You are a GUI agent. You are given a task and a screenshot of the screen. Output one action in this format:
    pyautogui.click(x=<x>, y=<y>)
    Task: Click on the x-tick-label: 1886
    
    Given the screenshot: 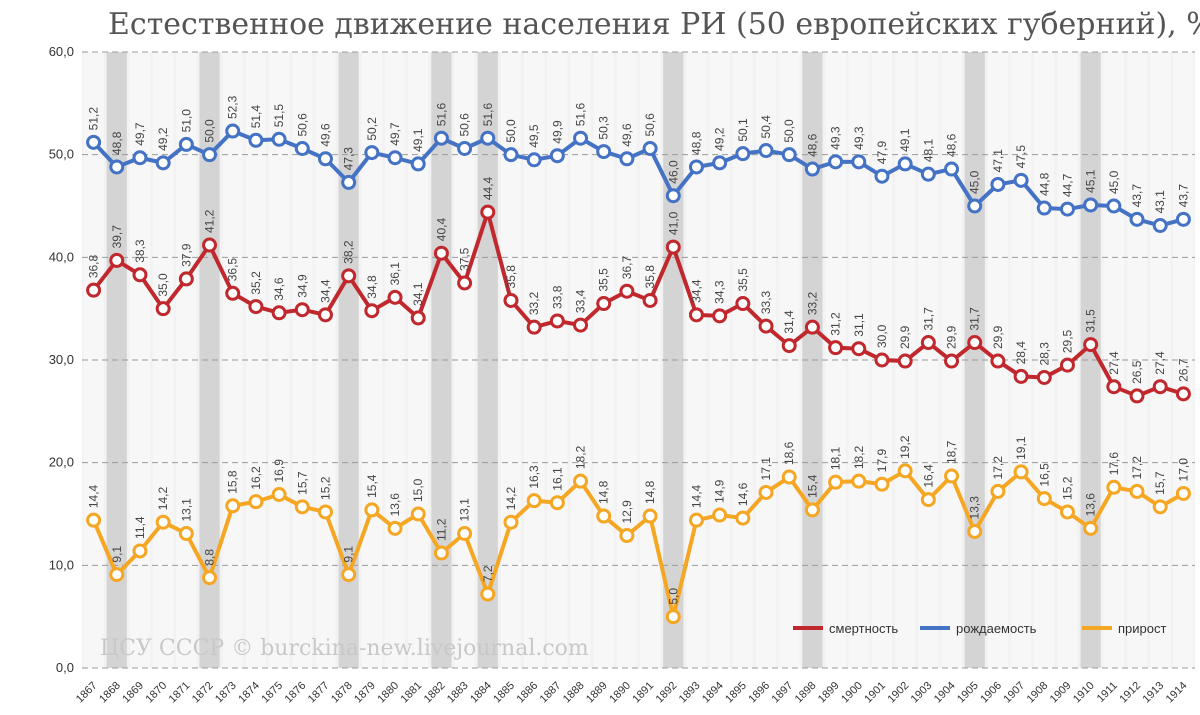 What is the action you would take?
    pyautogui.click(x=527, y=693)
    